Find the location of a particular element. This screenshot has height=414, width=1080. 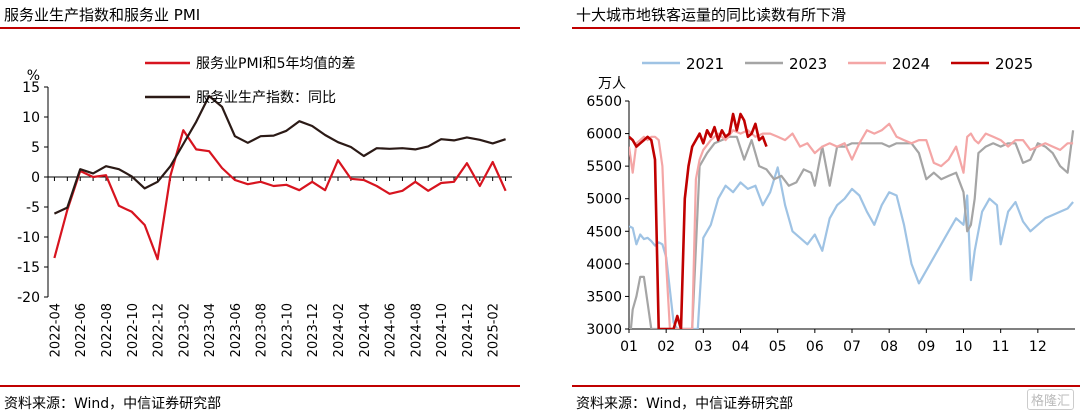

legend-label-2021: 2021 is located at coordinates (705, 64).